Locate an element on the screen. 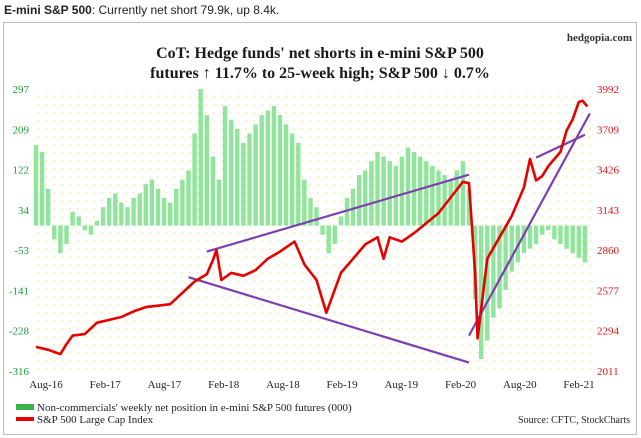 The image size is (641, 438). y-left-tick-label: -316 is located at coordinates (19, 372).